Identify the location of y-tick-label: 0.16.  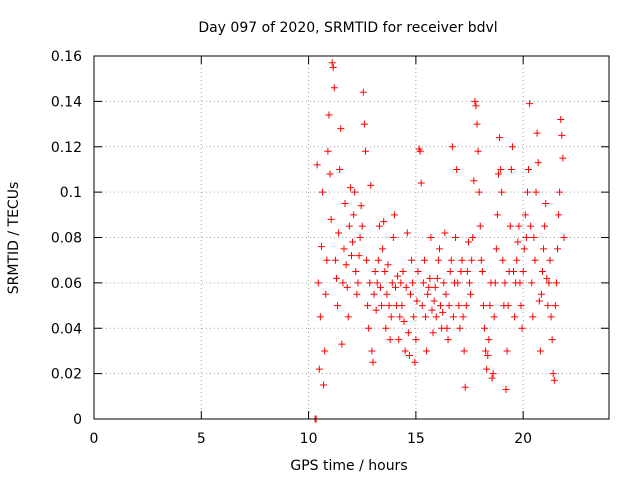
(66, 57).